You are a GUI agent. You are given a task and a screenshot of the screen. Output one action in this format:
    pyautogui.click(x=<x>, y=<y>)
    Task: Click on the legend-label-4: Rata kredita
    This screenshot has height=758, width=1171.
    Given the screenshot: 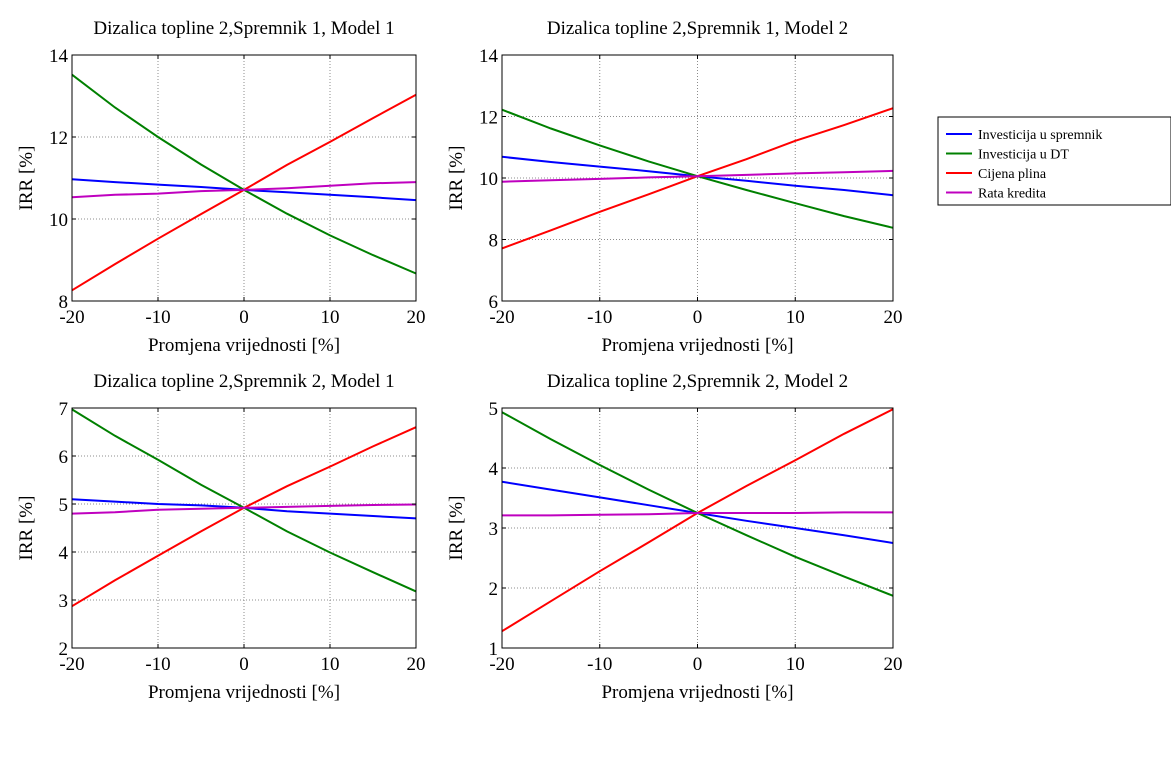 What is the action you would take?
    pyautogui.click(x=1012, y=194)
    